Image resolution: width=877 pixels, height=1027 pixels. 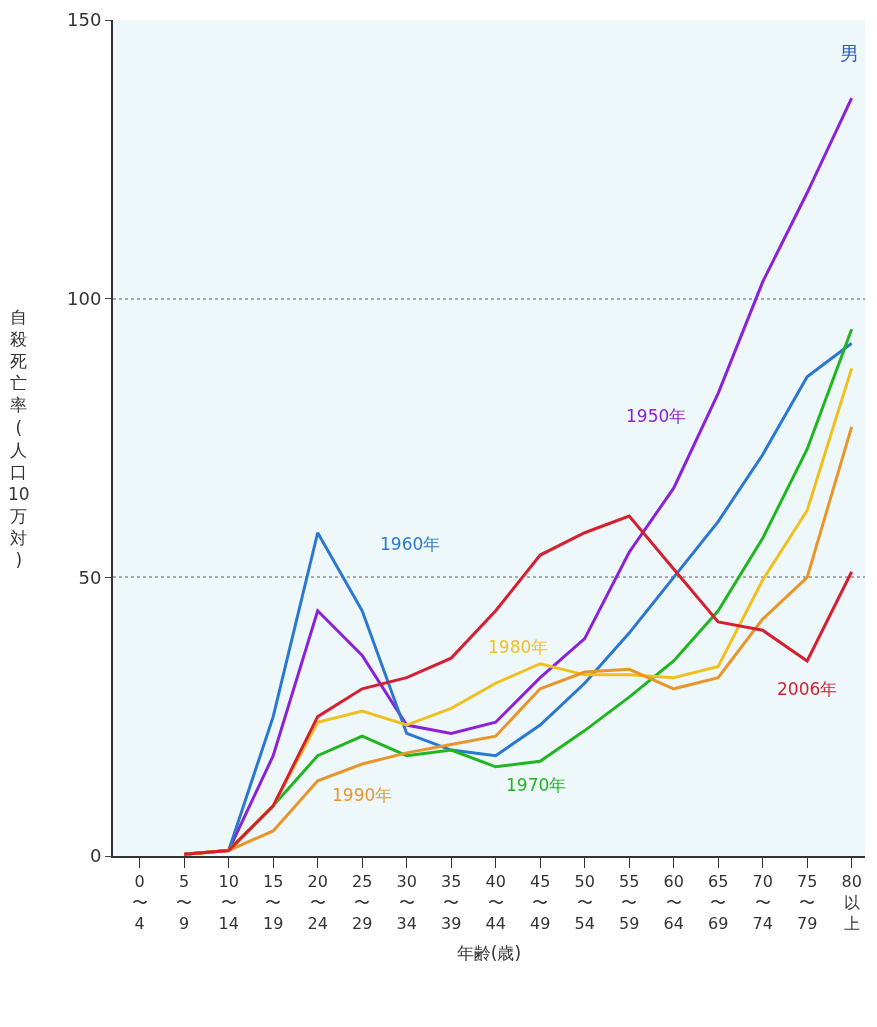 I want to click on series-label: 1950年, so click(x=656, y=416).